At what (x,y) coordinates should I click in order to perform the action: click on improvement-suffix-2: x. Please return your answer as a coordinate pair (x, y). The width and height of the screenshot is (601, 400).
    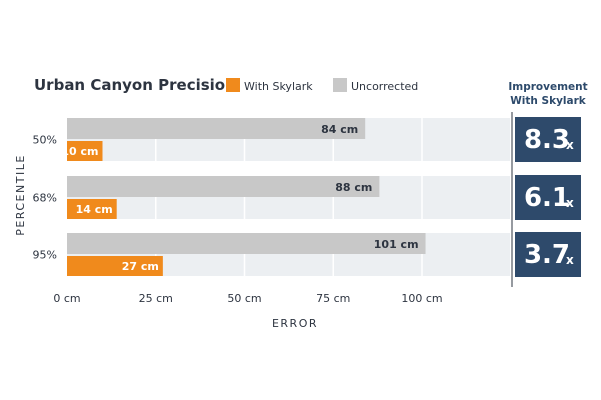
    Looking at the image, I should click on (570, 203).